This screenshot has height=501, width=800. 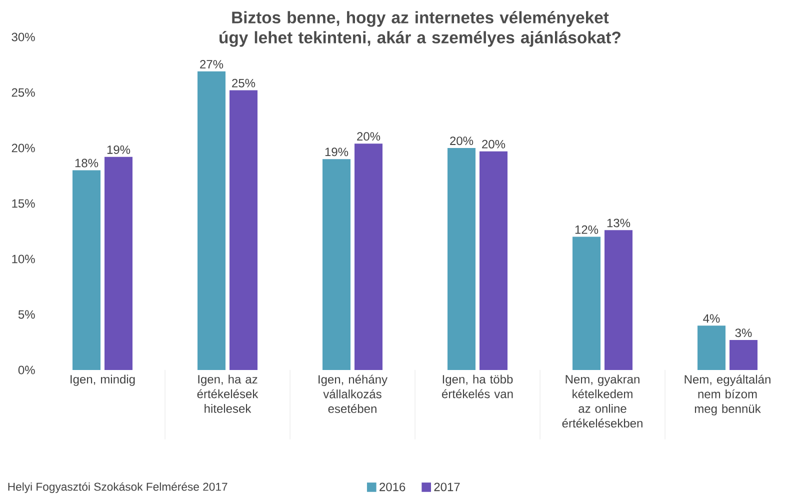 I want to click on x-tick-label: Igen, ha több értékelés van, so click(x=477, y=386).